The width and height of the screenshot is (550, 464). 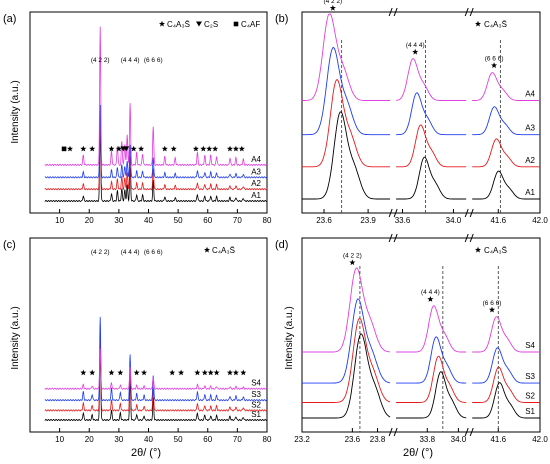 What do you see at coordinates (418, 453) in the screenshot?
I see `figure-xlabel-right: 2θ/ (°)` at bounding box center [418, 453].